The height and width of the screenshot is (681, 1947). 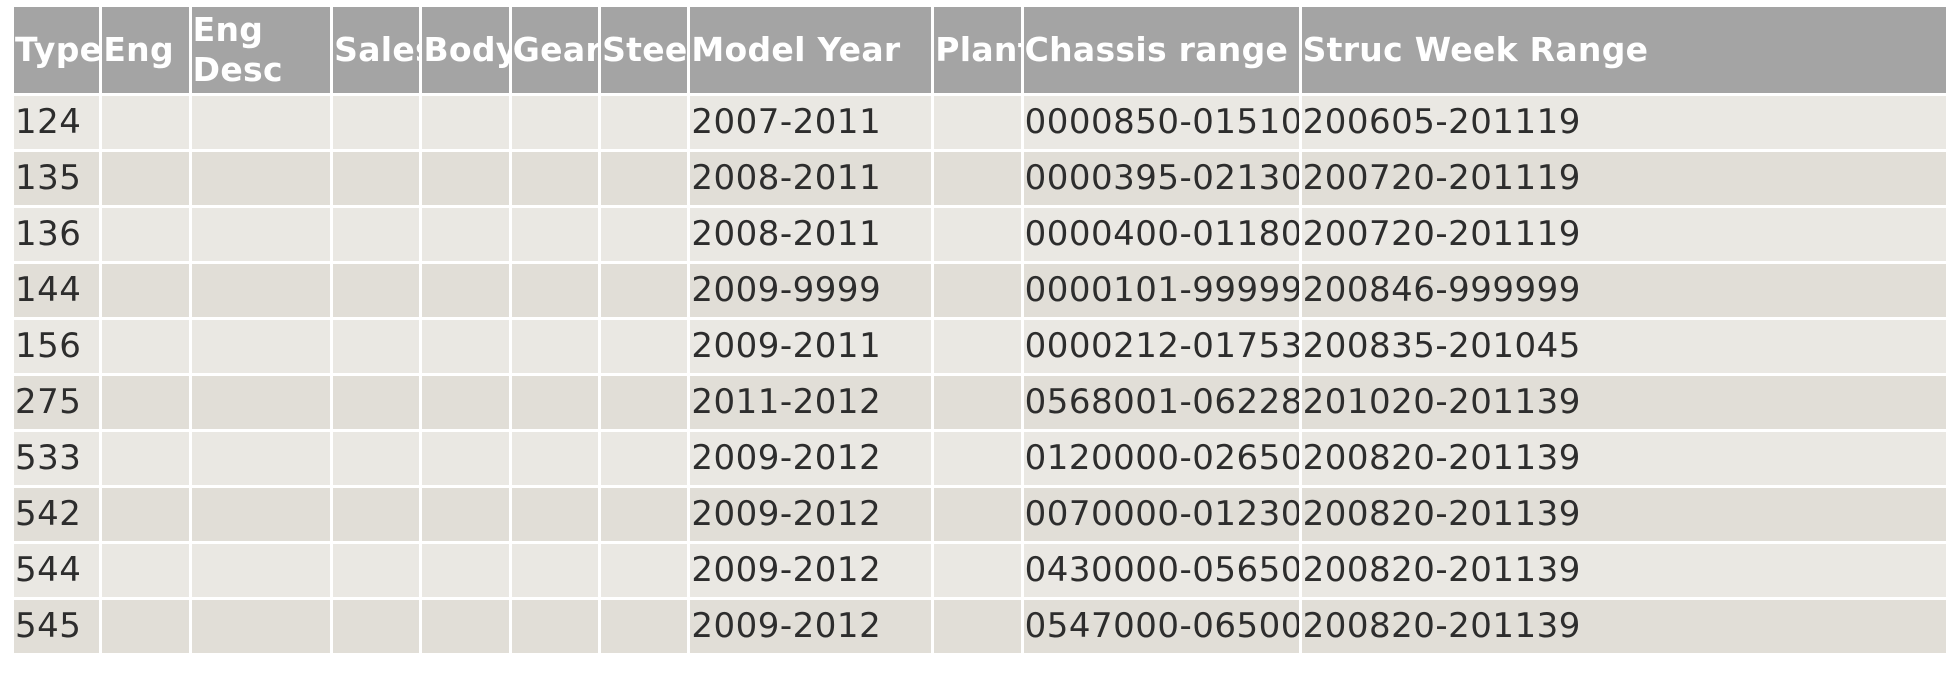 What do you see at coordinates (811, 346) in the screenshot?
I see `cell-model-year: 2009-2011` at bounding box center [811, 346].